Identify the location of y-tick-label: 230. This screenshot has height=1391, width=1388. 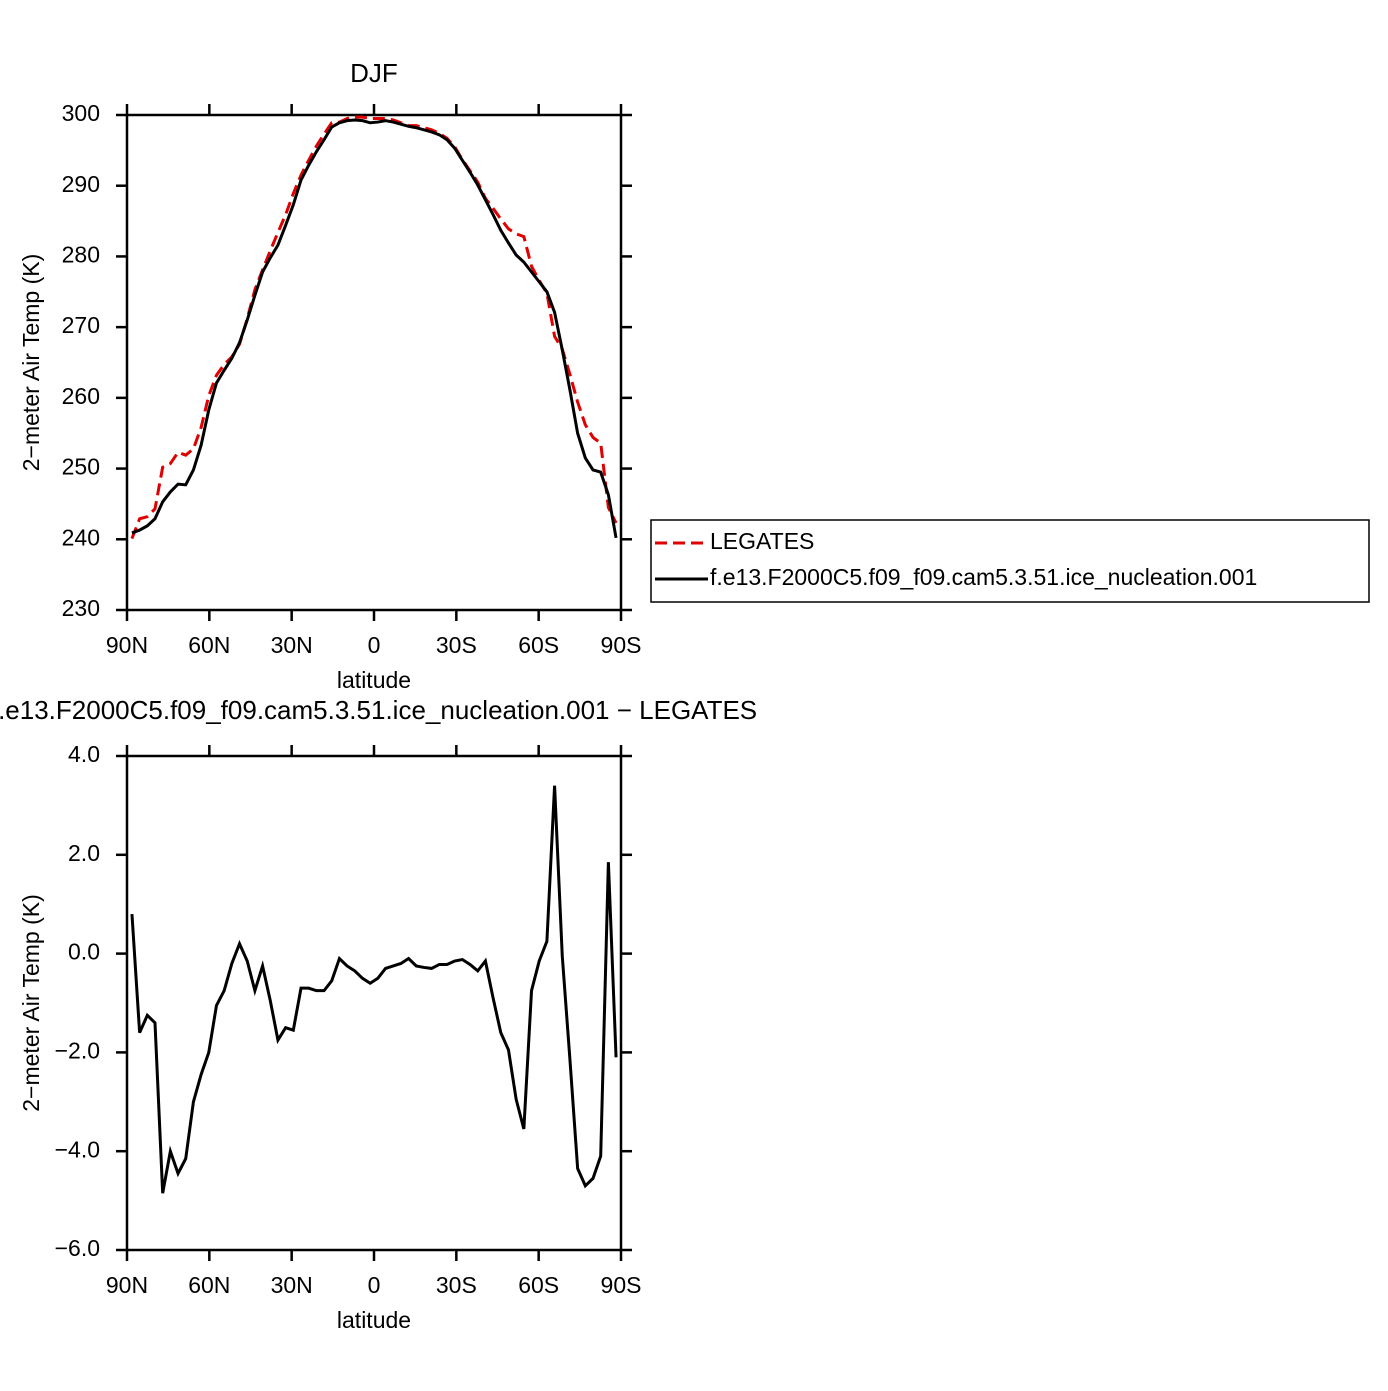
(81, 608).